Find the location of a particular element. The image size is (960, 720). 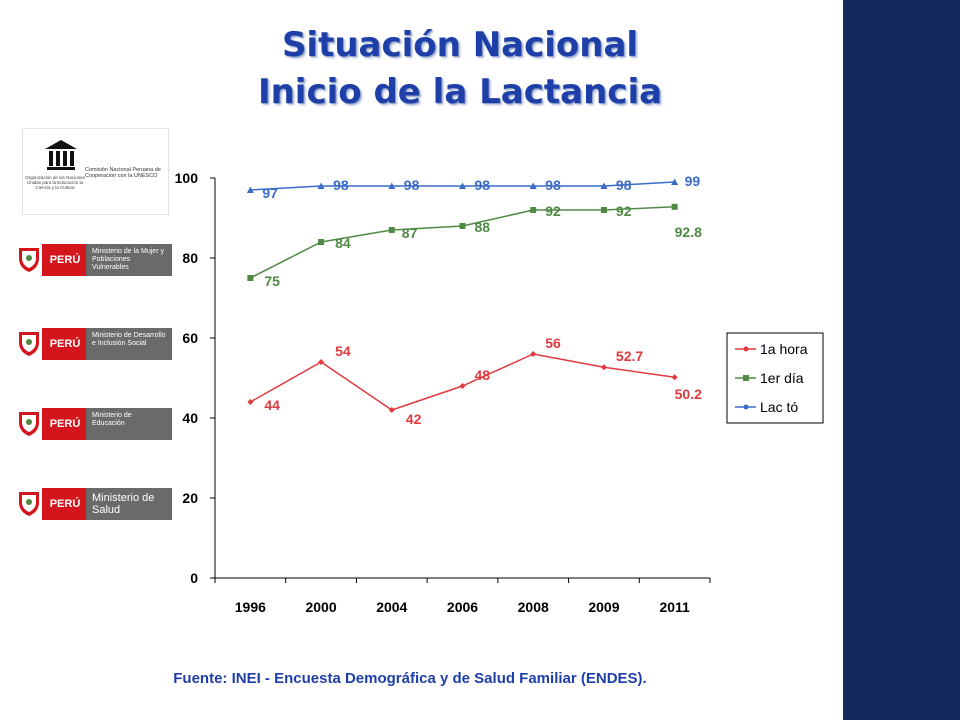

ministry-name: Ministerio de Educación is located at coordinates (129, 424).